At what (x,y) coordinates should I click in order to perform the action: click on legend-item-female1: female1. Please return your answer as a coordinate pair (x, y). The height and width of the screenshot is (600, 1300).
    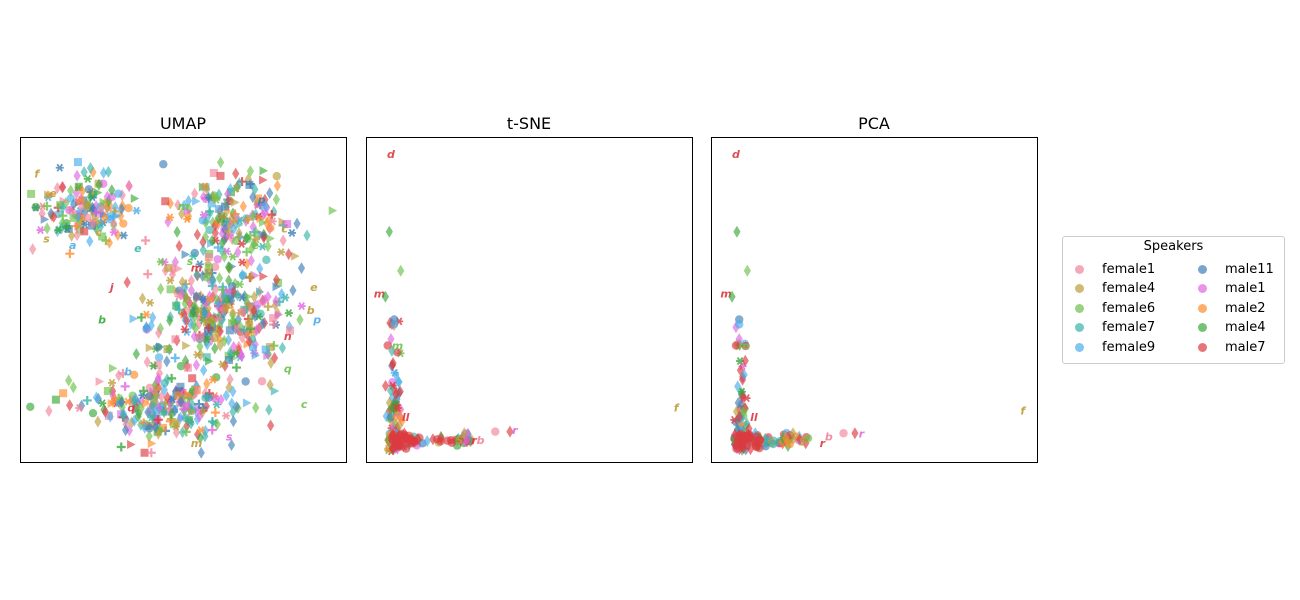
    Looking at the image, I should click on (1115, 269).